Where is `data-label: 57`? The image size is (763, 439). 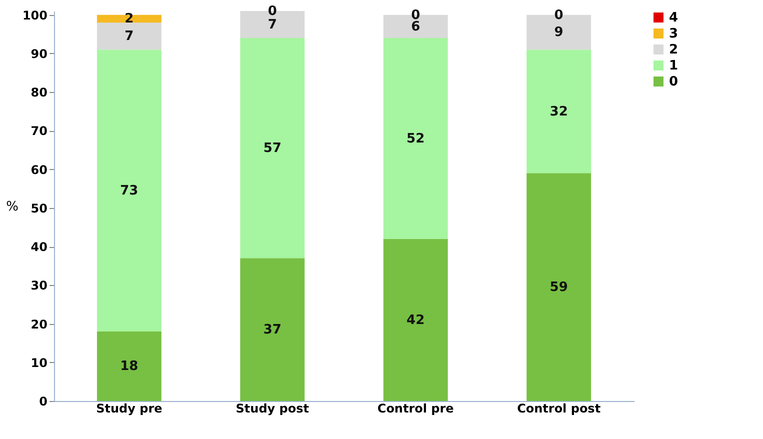
data-label: 57 is located at coordinates (272, 148).